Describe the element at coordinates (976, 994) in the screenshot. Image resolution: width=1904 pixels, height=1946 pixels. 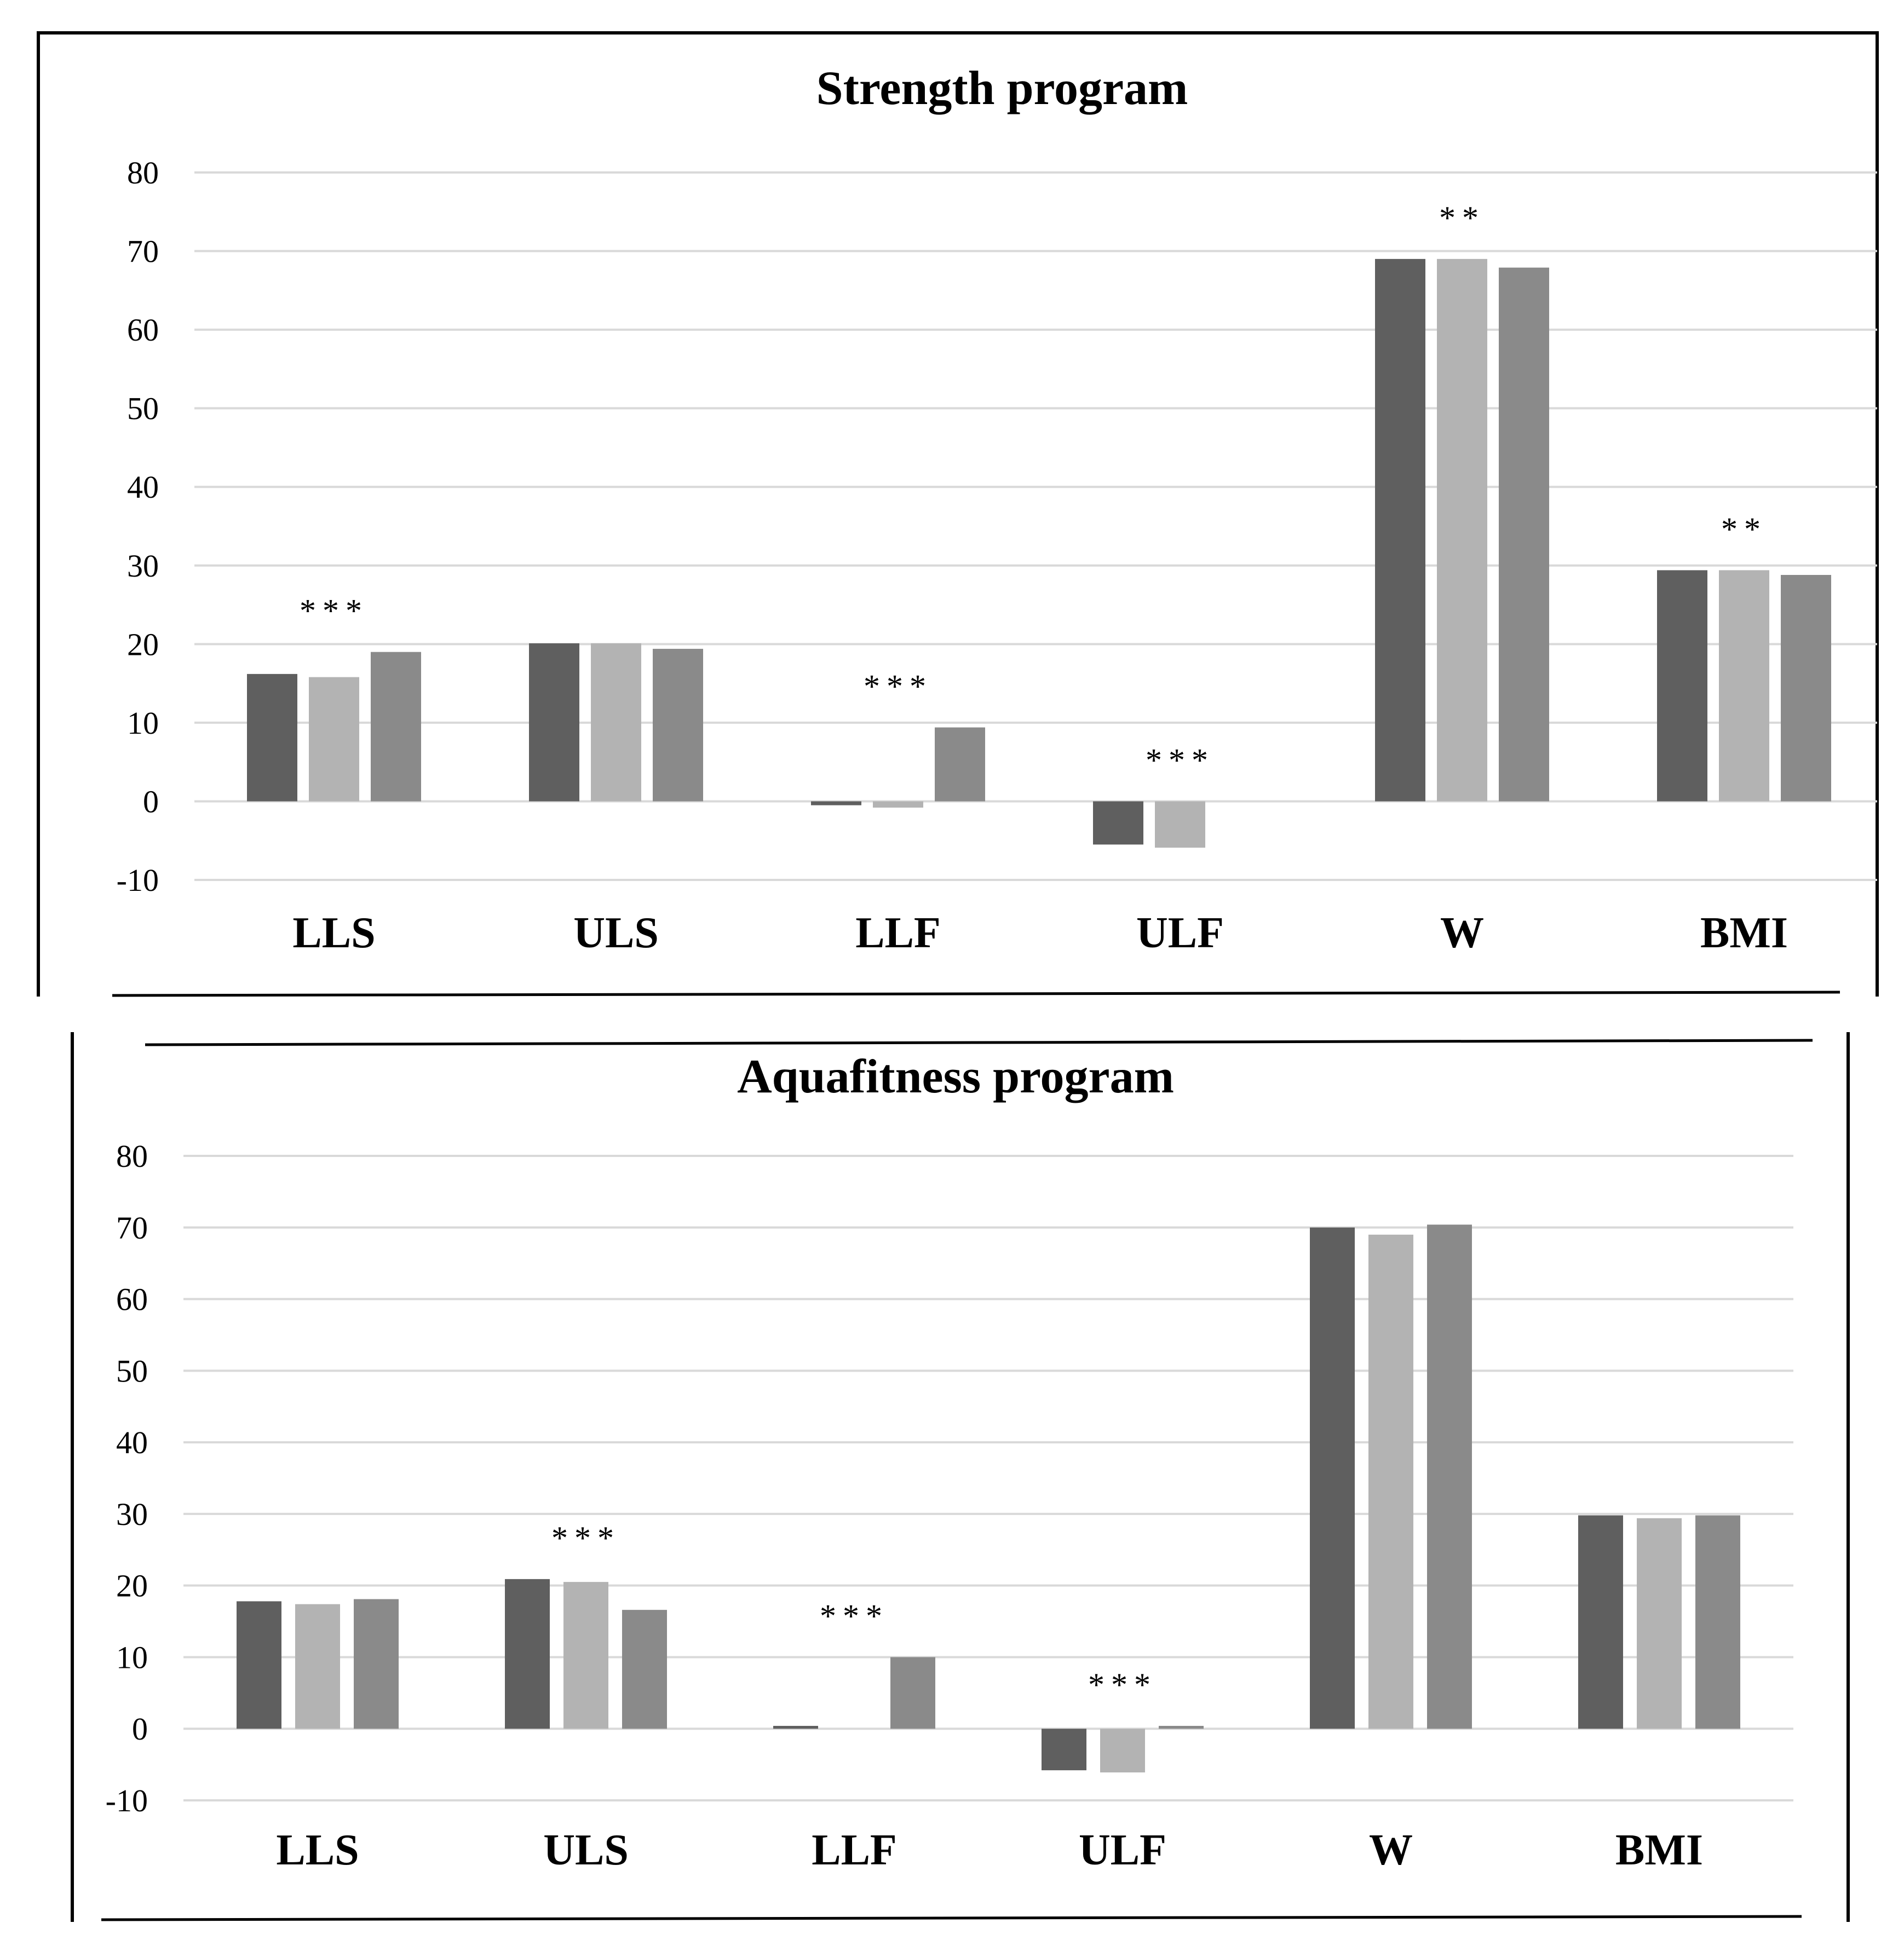
I see `strength-frame-bottom-line` at that location.